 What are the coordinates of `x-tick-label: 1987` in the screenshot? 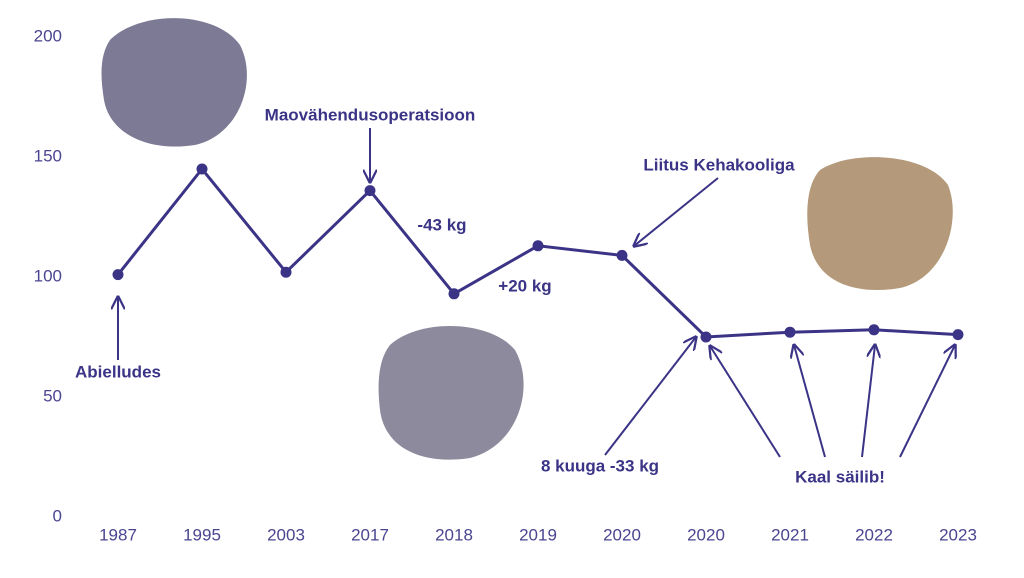 It's located at (118, 534).